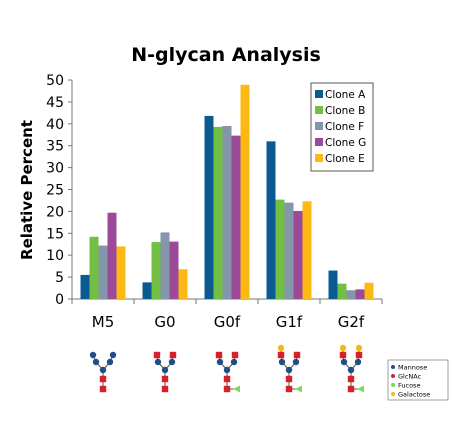  Describe the element at coordinates (55, 103) in the screenshot. I see `y-tick-label: 45` at that location.